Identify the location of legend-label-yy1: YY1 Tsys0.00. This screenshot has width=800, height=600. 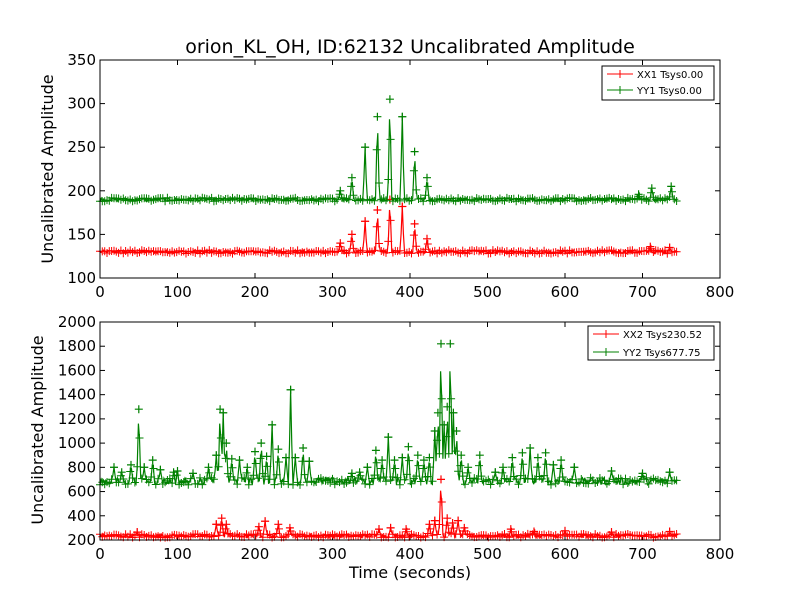
(669, 91).